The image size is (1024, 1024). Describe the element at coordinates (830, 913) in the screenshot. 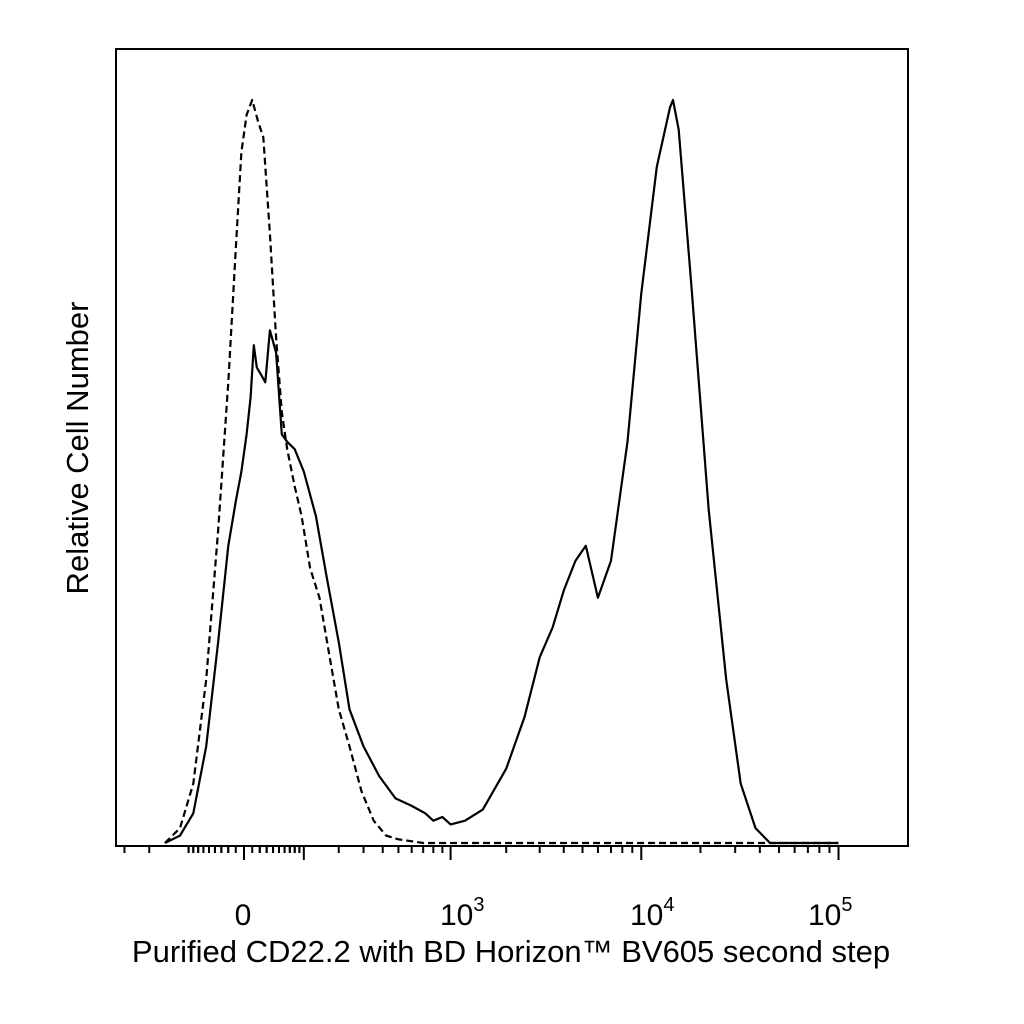

I see `x-tick-label-1e5: 10⁵` at that location.